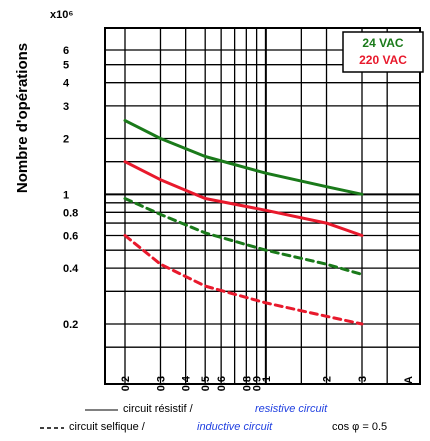 The width and height of the screenshot is (430, 441). Describe the element at coordinates (66, 66) in the screenshot. I see `y-tick-label: 5` at that location.